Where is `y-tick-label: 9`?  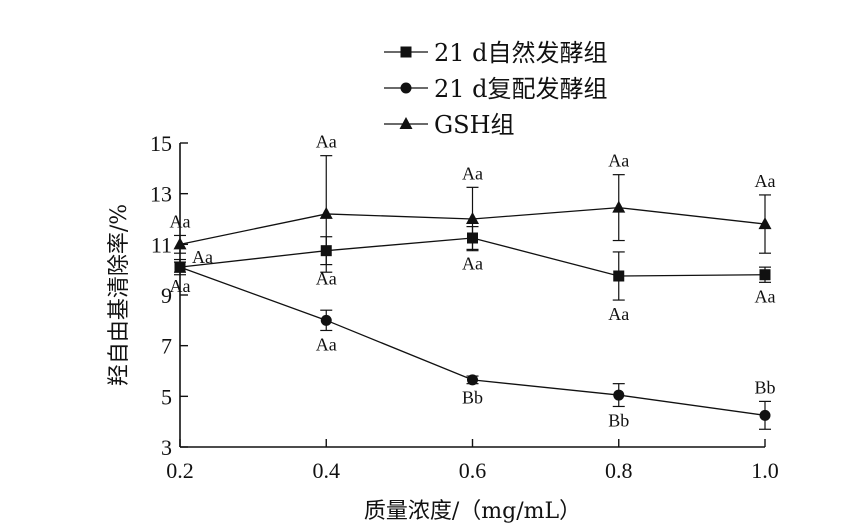
y-tick-label: 9 is located at coordinates (166, 295).